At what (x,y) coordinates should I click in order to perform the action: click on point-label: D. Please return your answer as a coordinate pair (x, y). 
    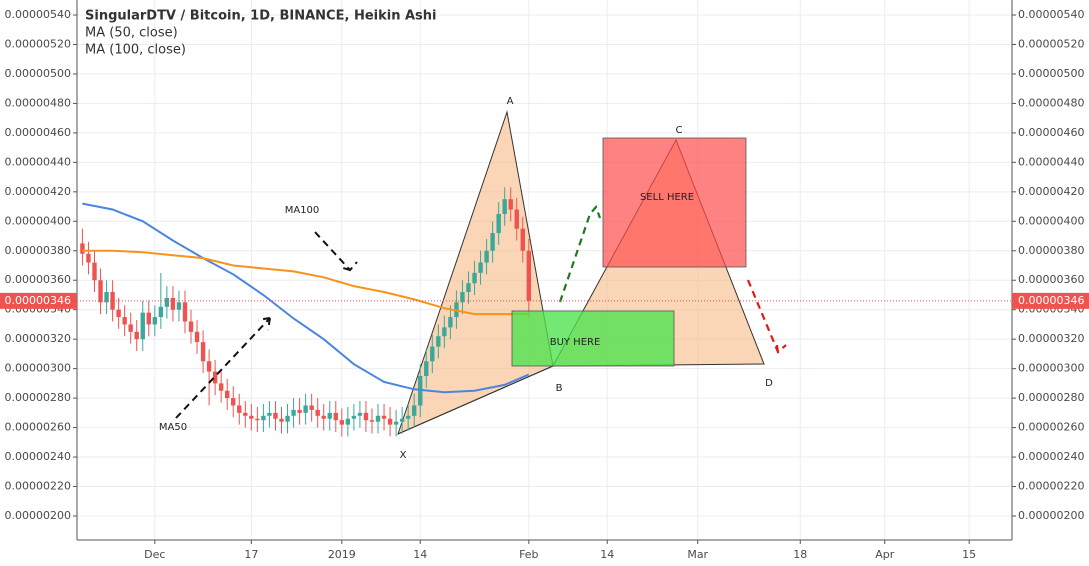
    Looking at the image, I should click on (769, 383).